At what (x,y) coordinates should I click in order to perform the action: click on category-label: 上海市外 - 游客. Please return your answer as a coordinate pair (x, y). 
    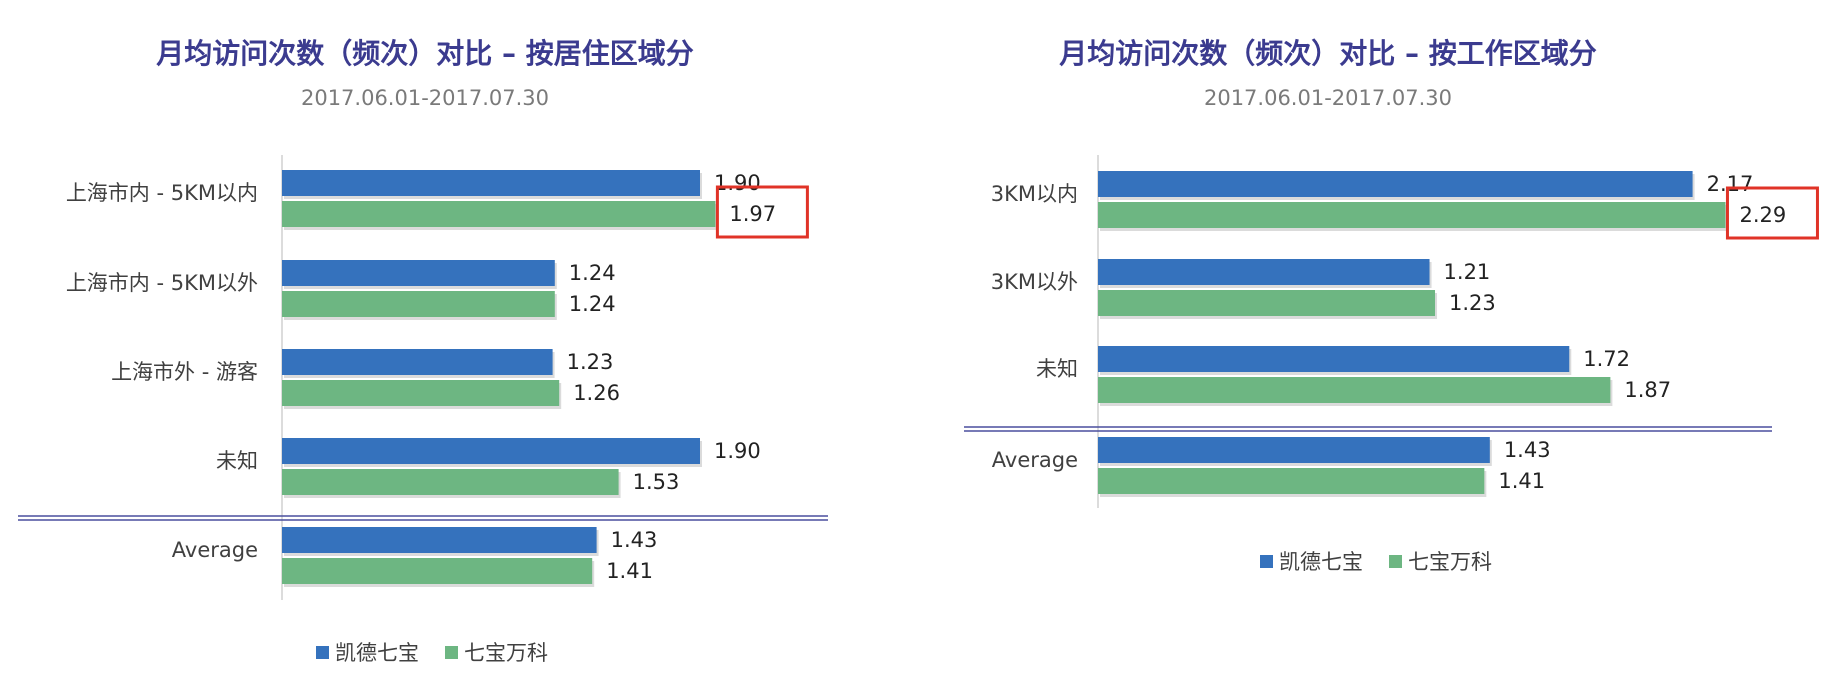
    Looking at the image, I should click on (184, 372).